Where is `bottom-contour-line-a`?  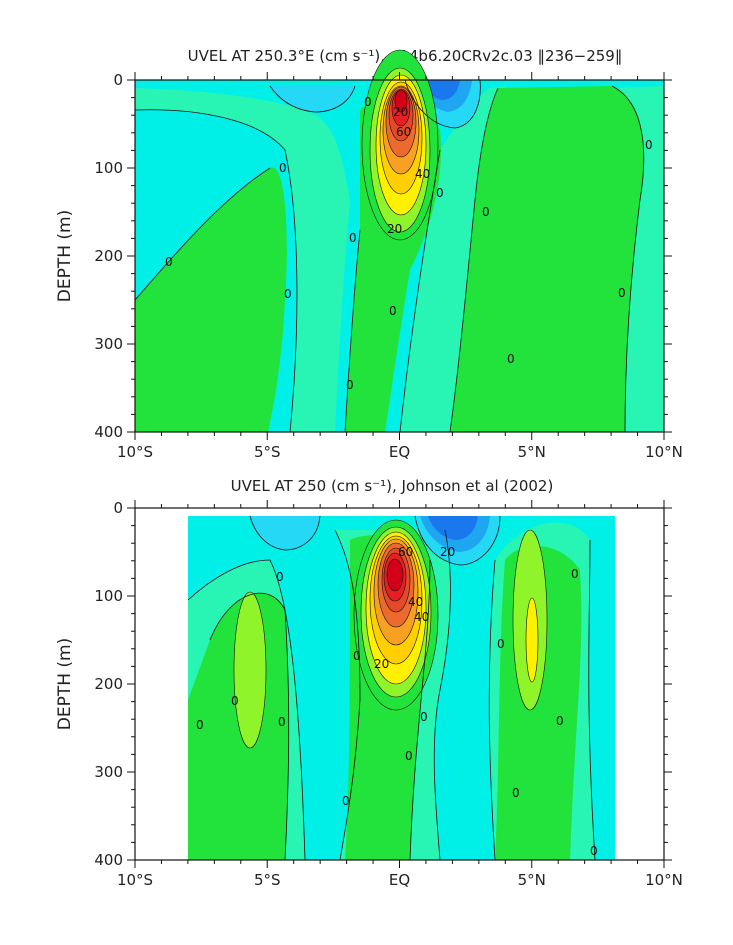 bottom-contour-line-a is located at coordinates (246, 710).